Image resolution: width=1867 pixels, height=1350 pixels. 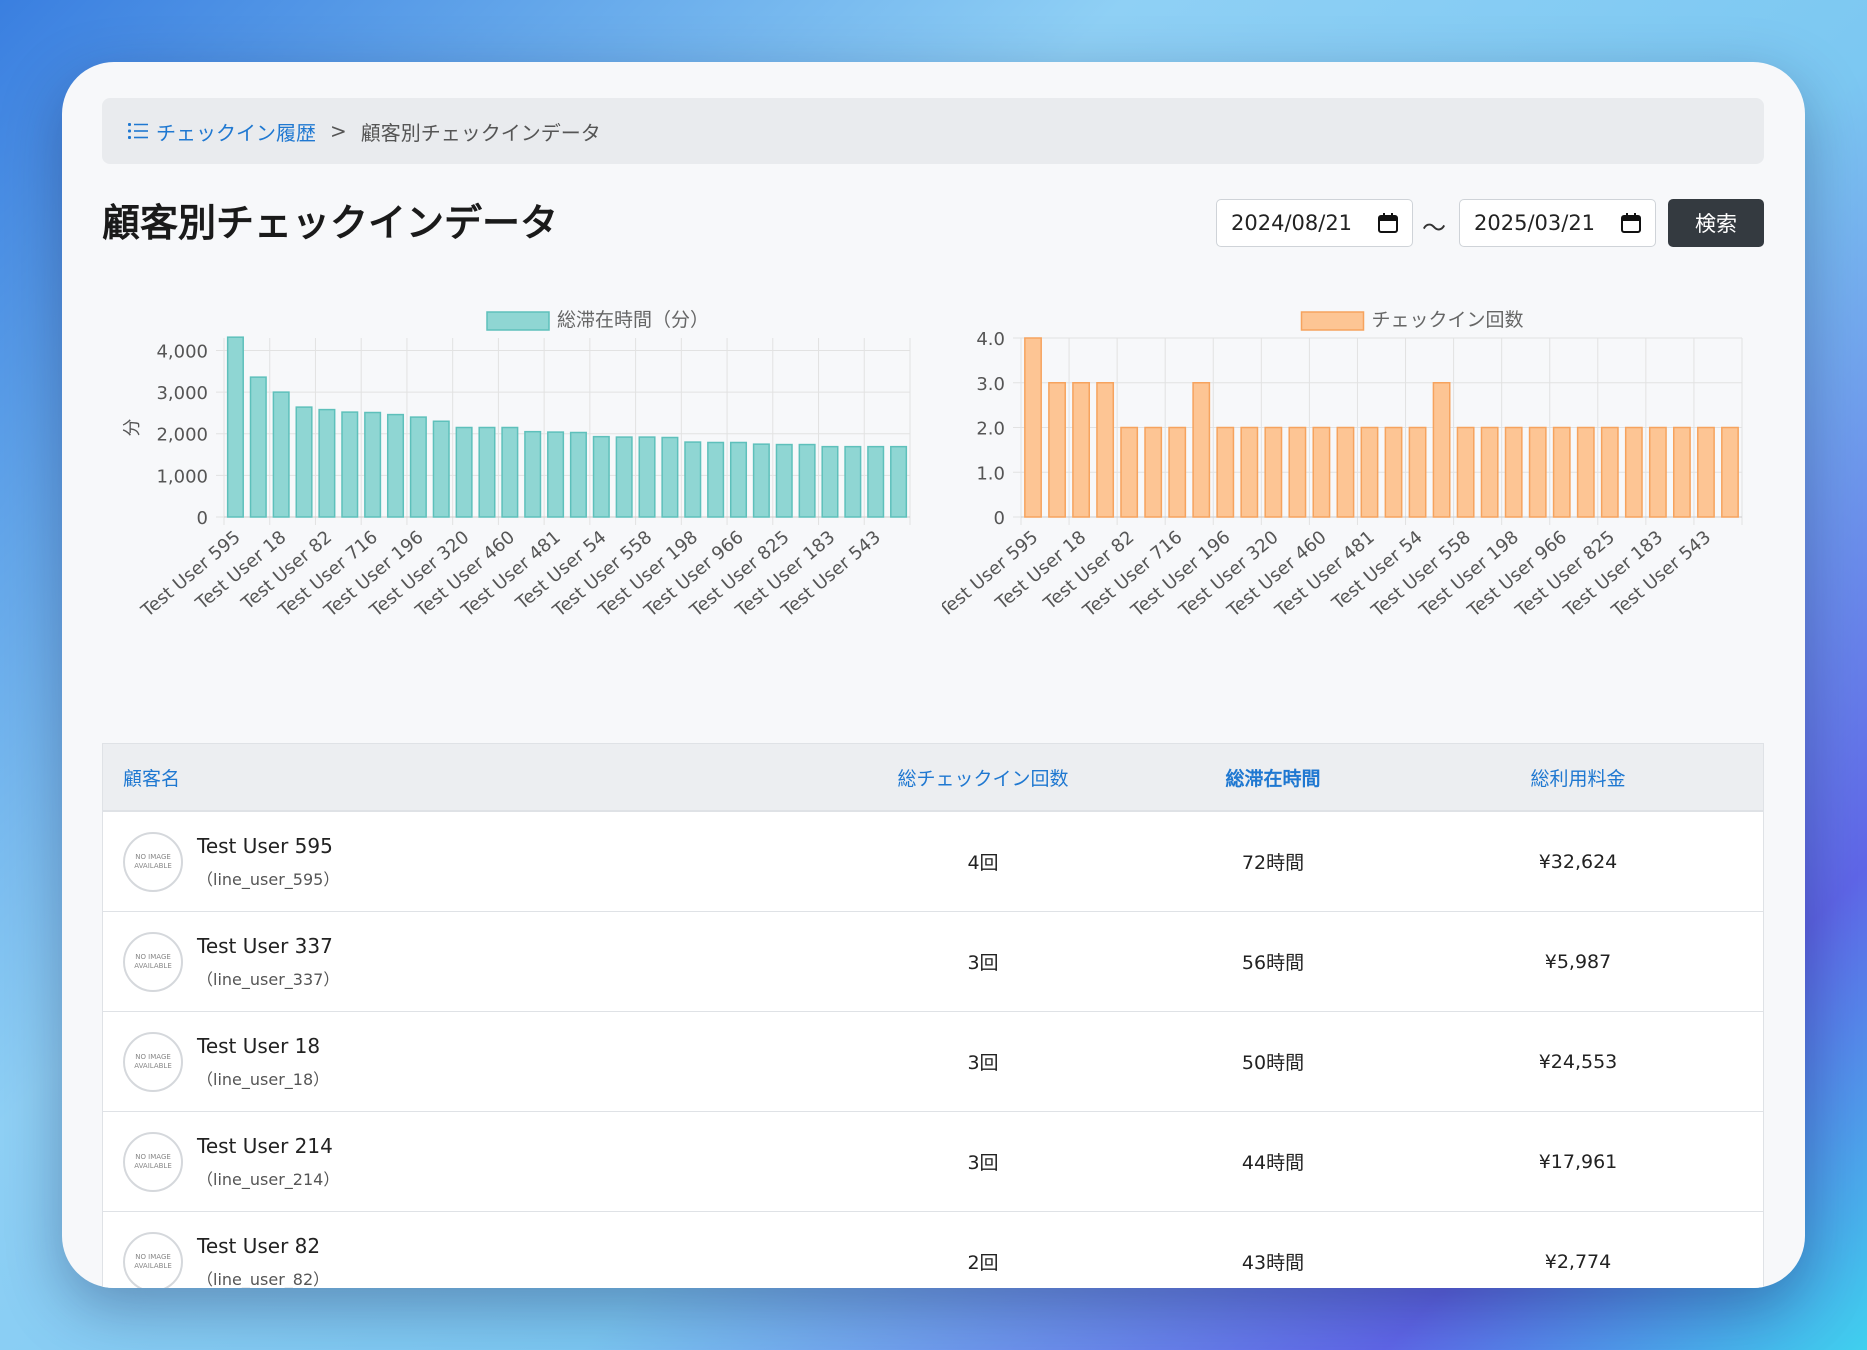 I want to click on header-count: 総チェックイン回数, so click(x=983, y=778).